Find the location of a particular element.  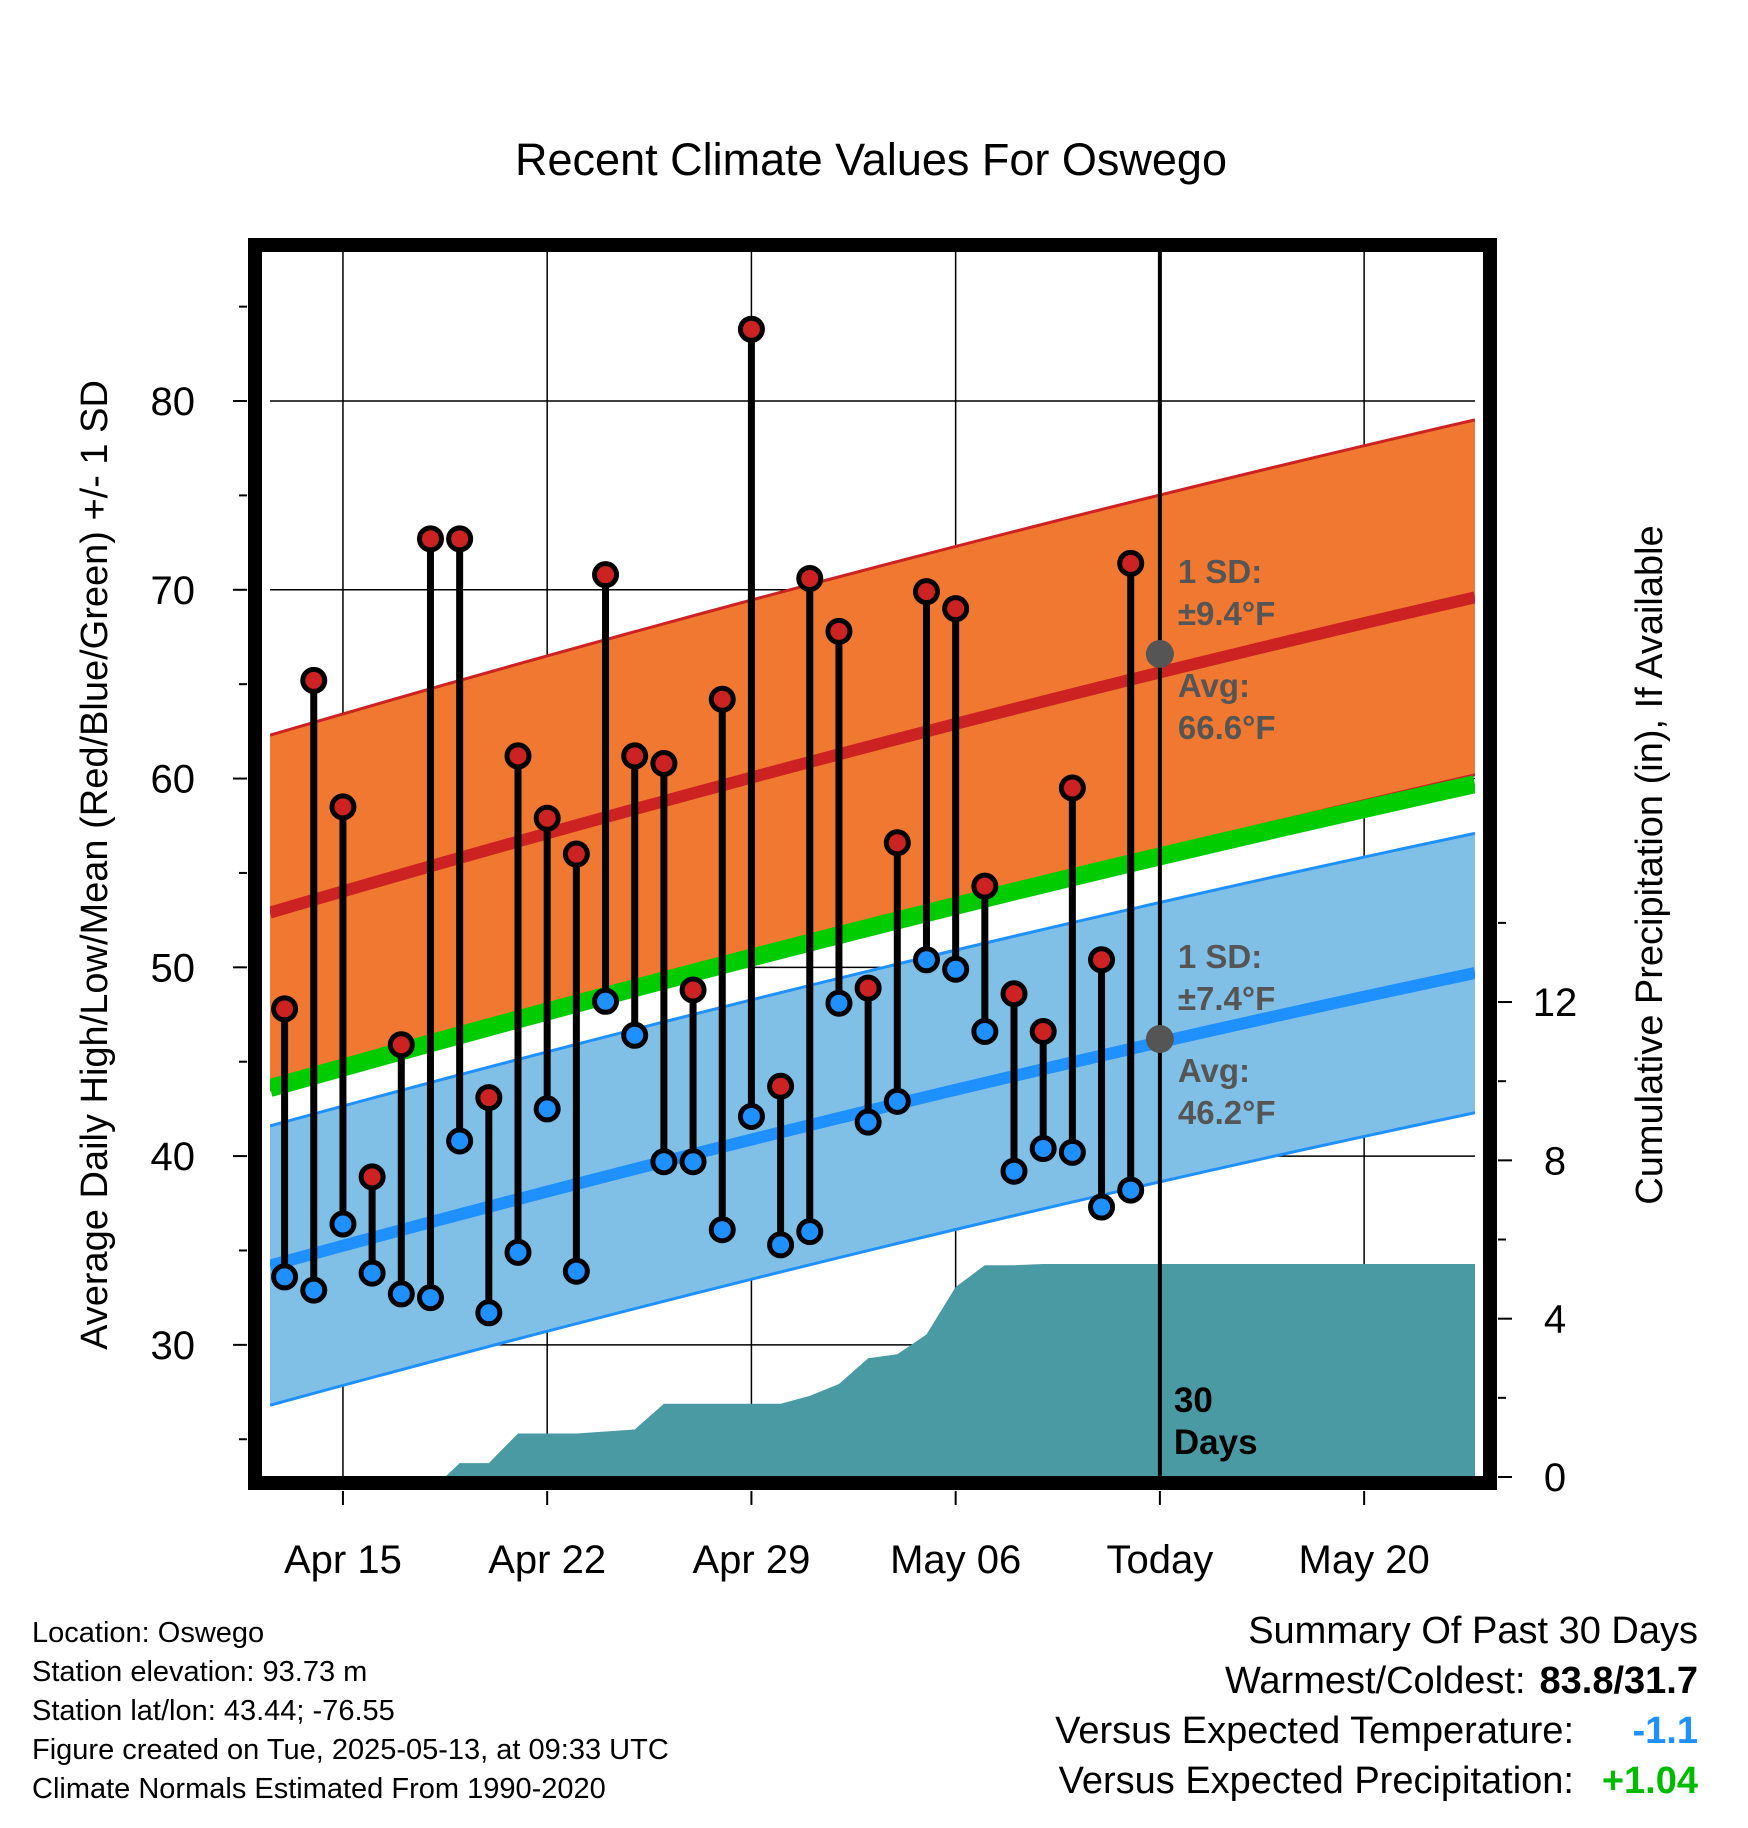

precip-anomaly-label: Versus Expected Precipitation: is located at coordinates (1316, 1781).